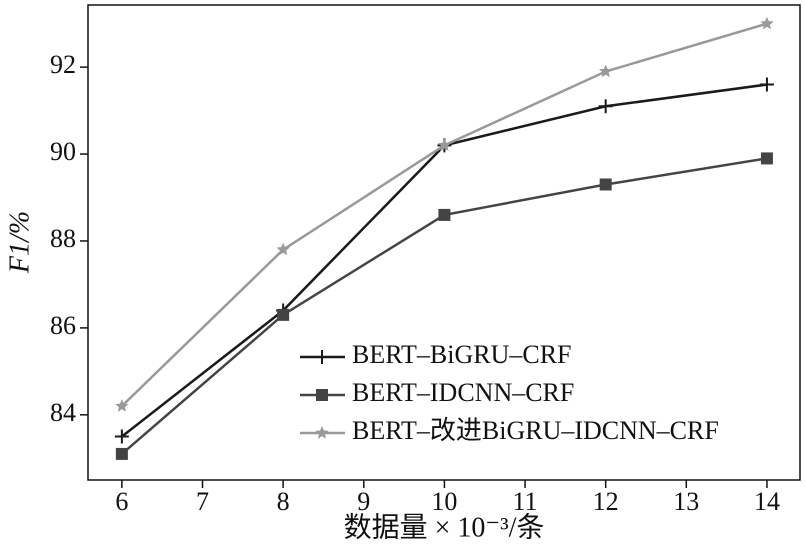  What do you see at coordinates (202, 501) in the screenshot?
I see `x-tick-label: 7` at bounding box center [202, 501].